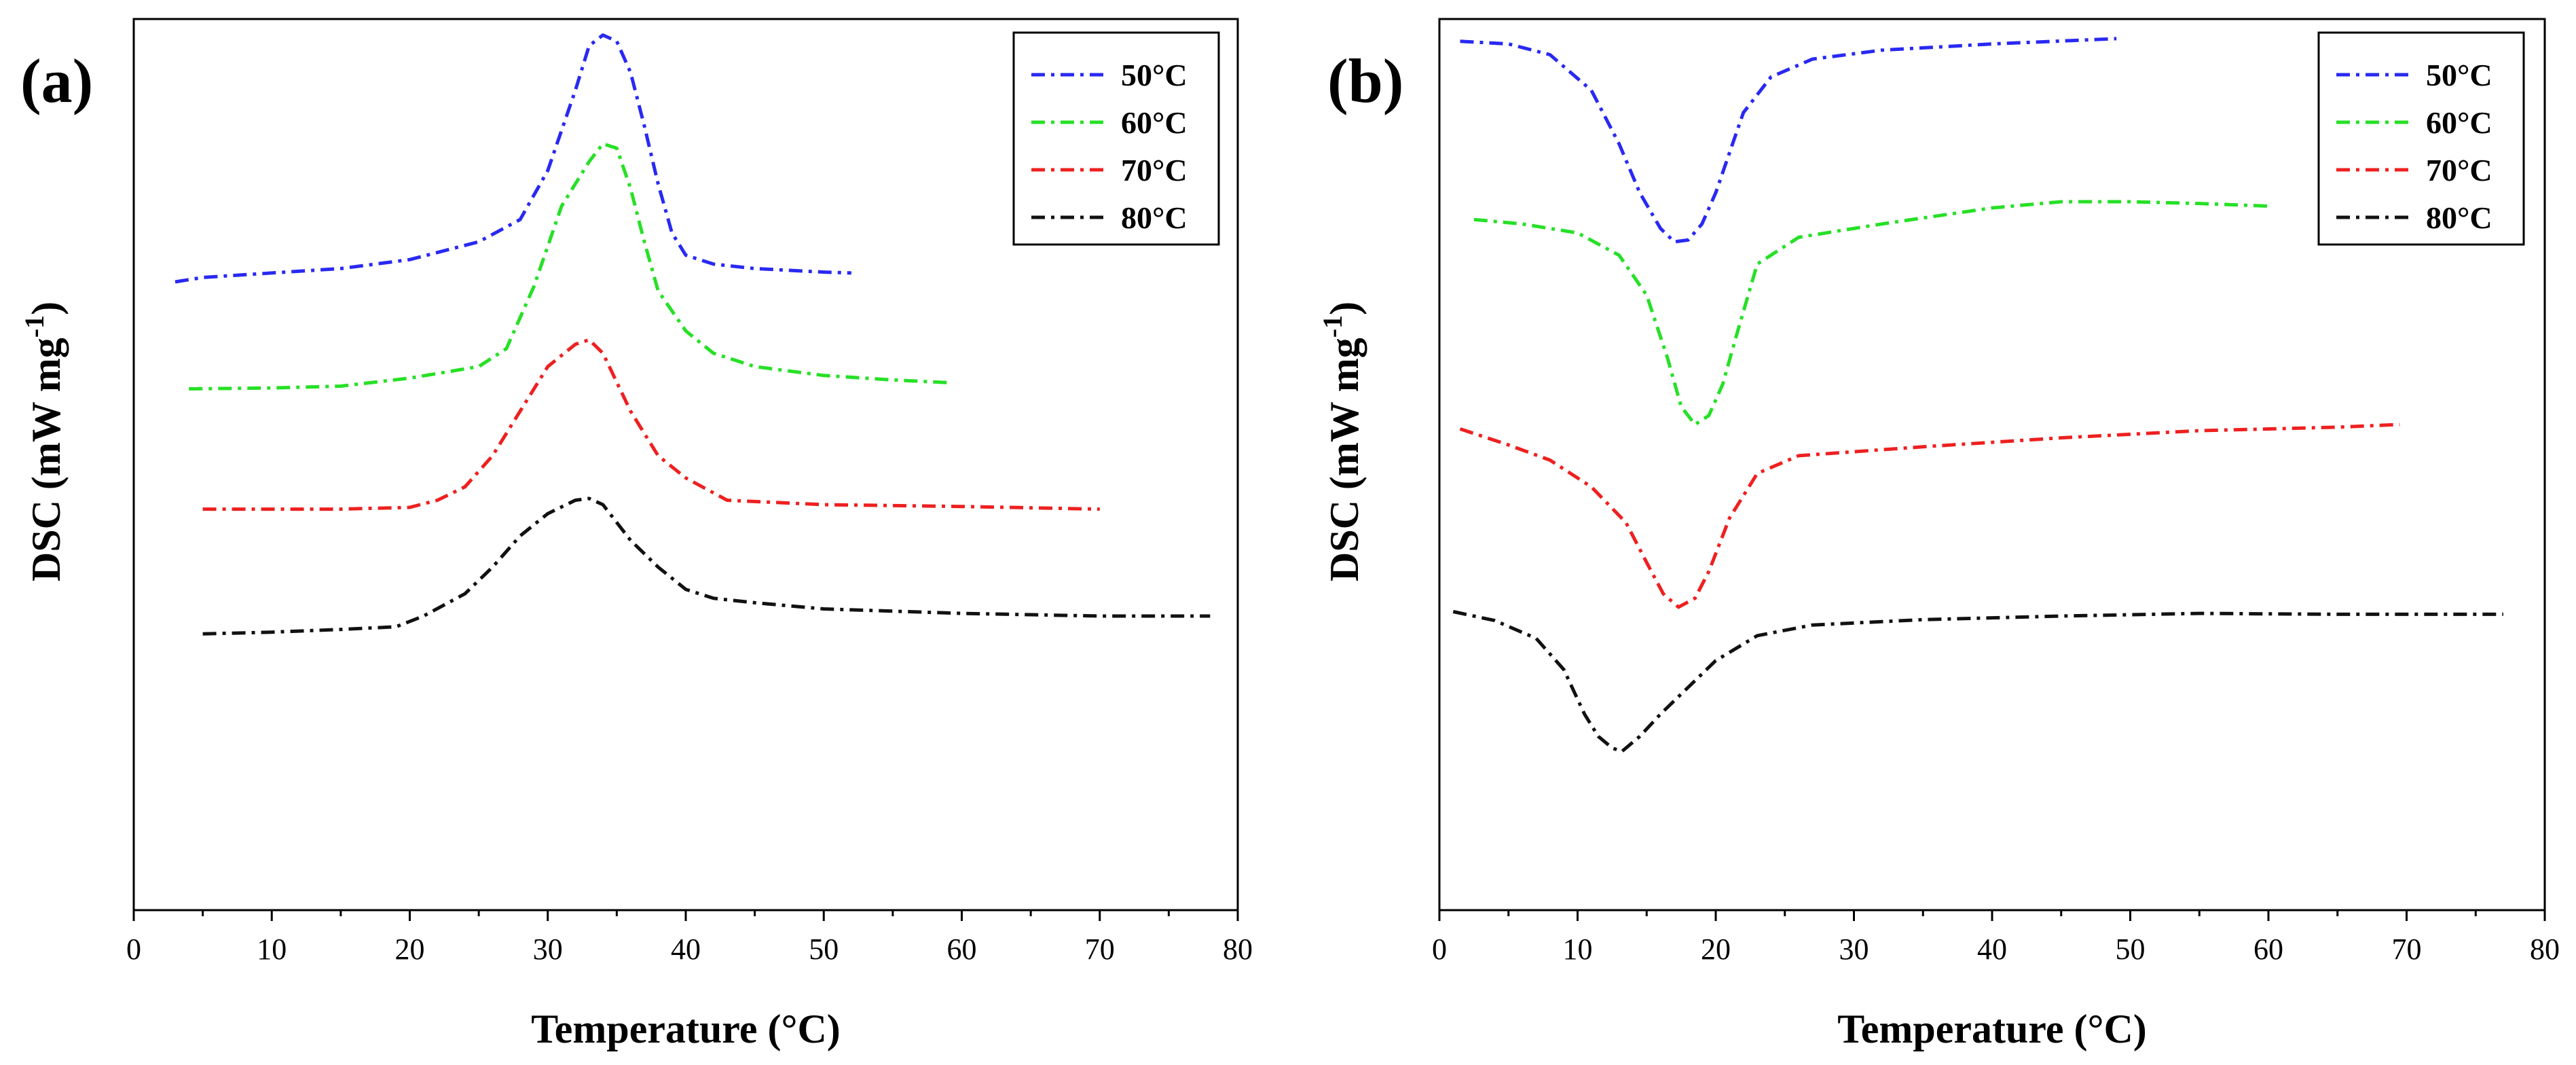 This screenshot has width=2576, height=1065. I want to click on panel-b-series-60c, so click(1871, 313).